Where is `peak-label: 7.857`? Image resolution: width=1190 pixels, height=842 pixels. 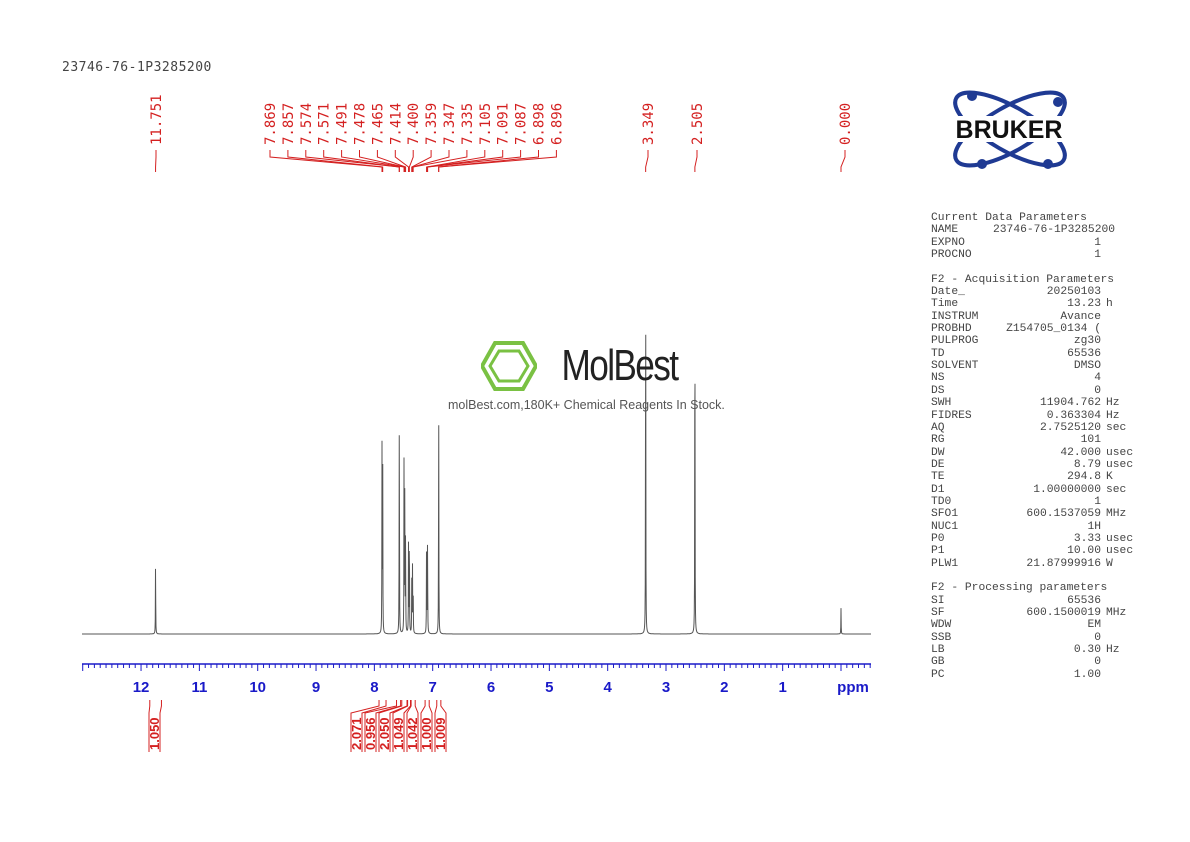
peak-label: 7.857 is located at coordinates (289, 124).